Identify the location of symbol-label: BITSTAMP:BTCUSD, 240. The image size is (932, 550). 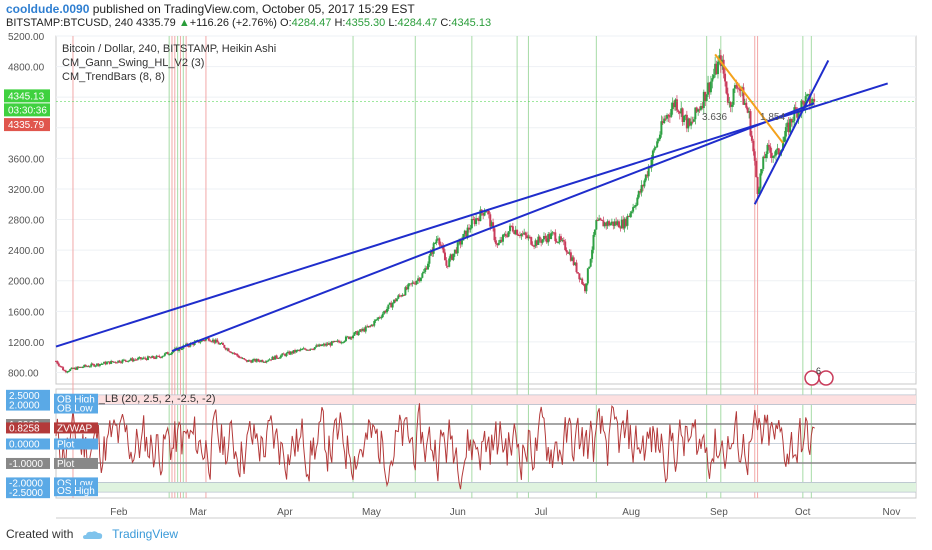
(69, 23).